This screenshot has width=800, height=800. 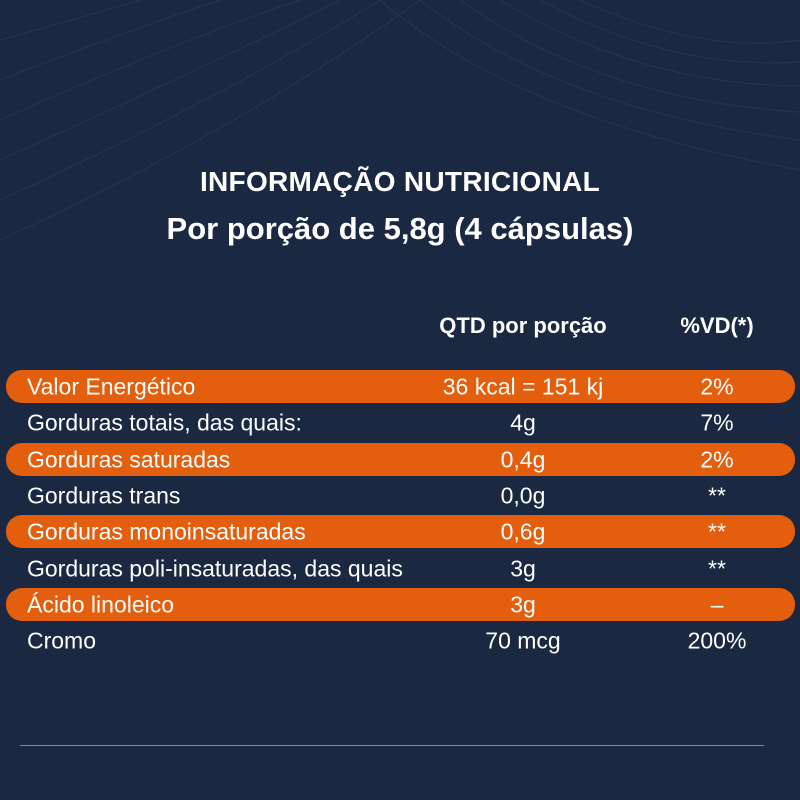 I want to click on table-row: Gorduras trans 0,0g **, so click(x=400, y=496).